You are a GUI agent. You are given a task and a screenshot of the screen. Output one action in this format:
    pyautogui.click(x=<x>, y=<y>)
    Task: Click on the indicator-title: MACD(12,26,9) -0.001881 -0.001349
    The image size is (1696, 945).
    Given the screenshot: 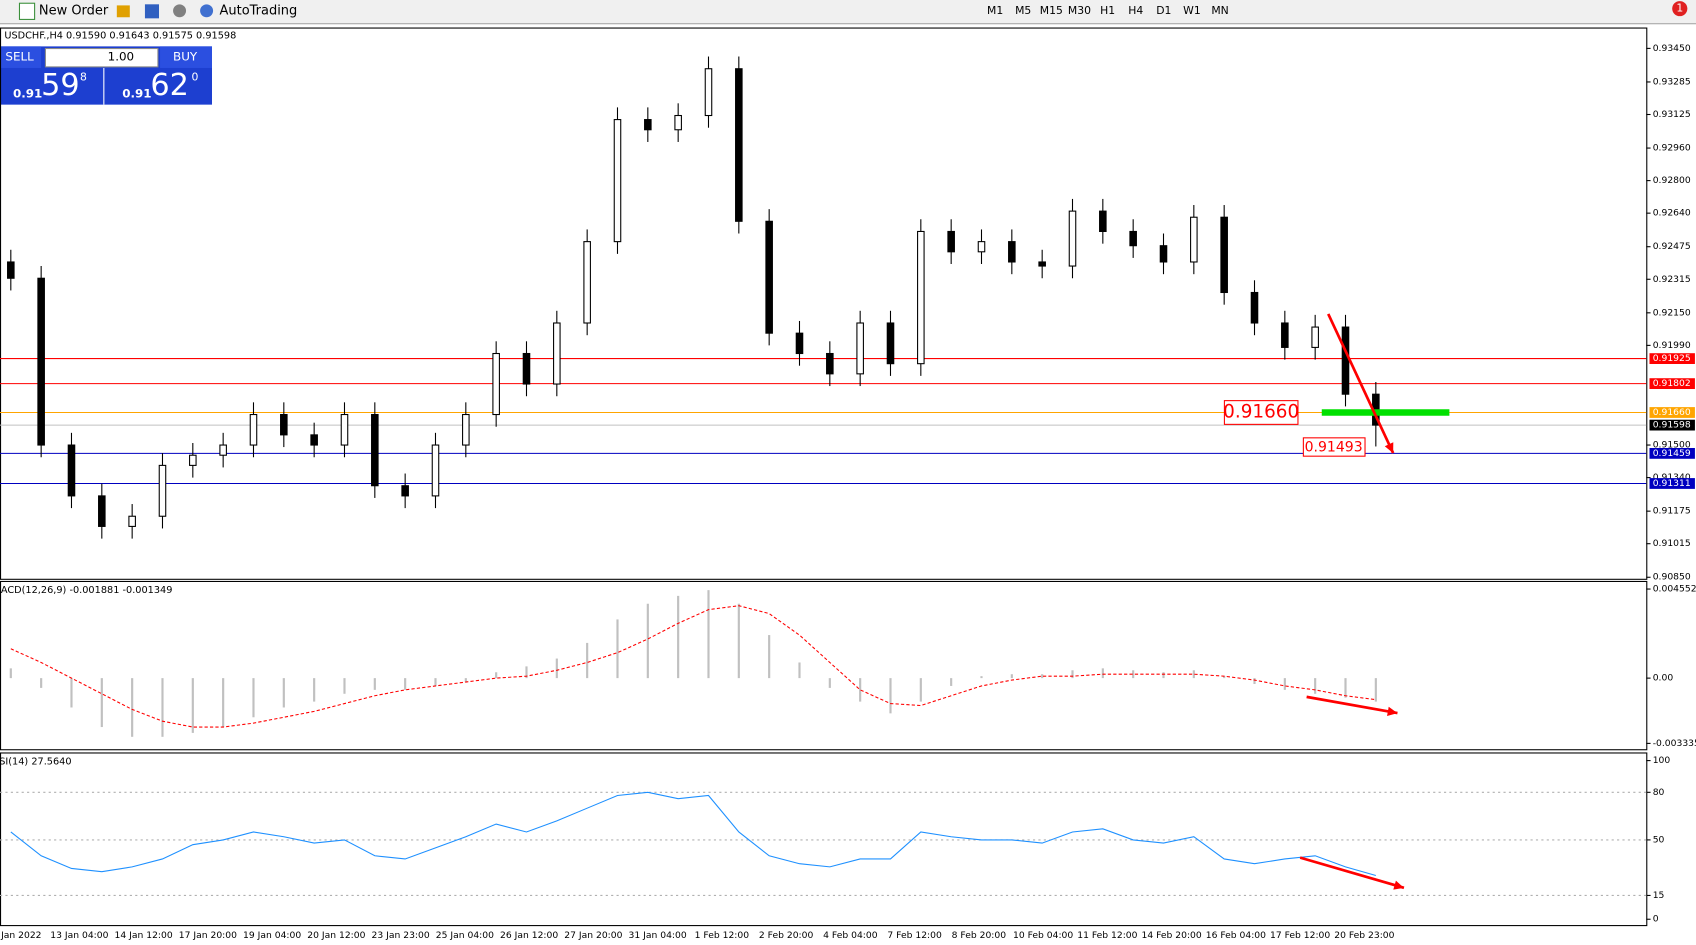 What is the action you would take?
    pyautogui.click(x=86, y=590)
    